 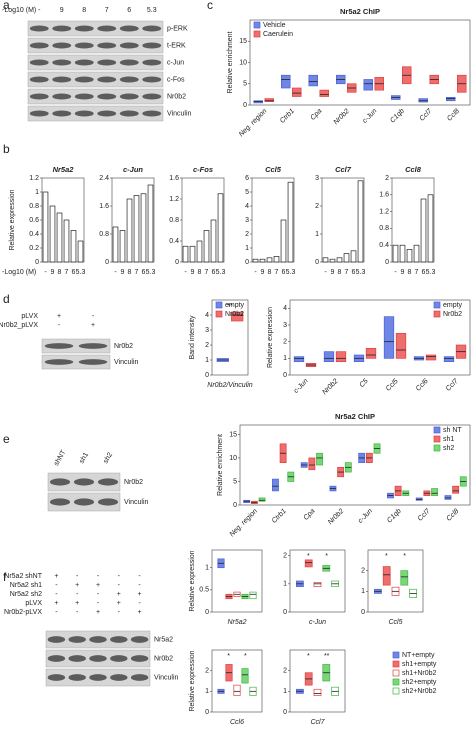 I want to click on x-tick-label: 5.3, so click(x=151, y=272).